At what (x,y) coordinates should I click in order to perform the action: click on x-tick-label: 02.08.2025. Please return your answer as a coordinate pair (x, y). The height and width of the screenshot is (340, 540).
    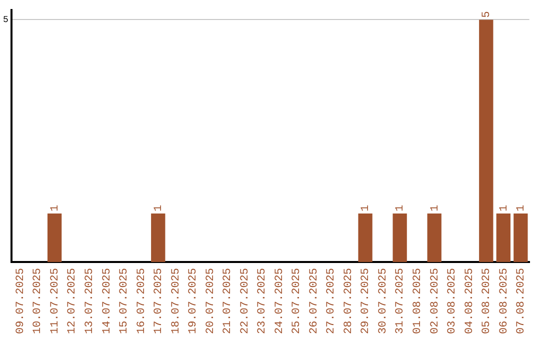
    Looking at the image, I should click on (435, 301).